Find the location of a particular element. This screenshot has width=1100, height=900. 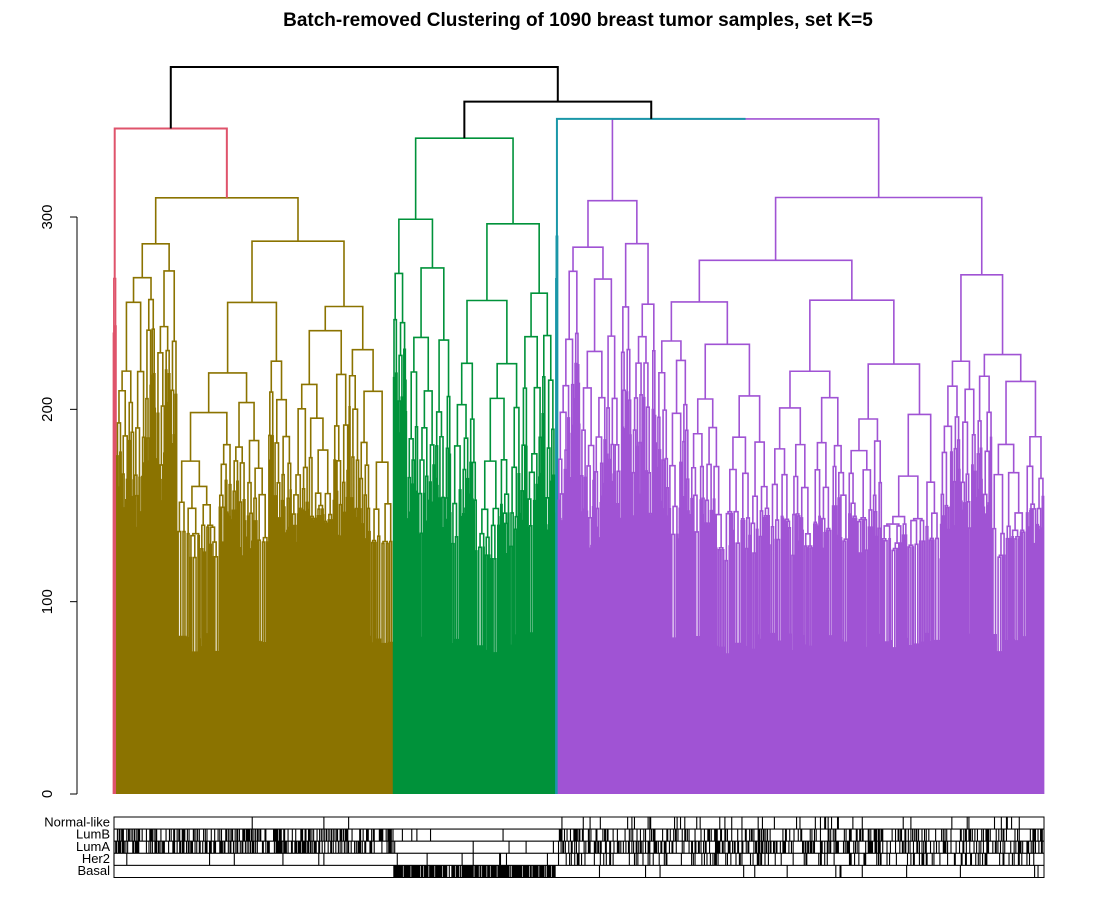

track-label: LumB is located at coordinates (93, 834).